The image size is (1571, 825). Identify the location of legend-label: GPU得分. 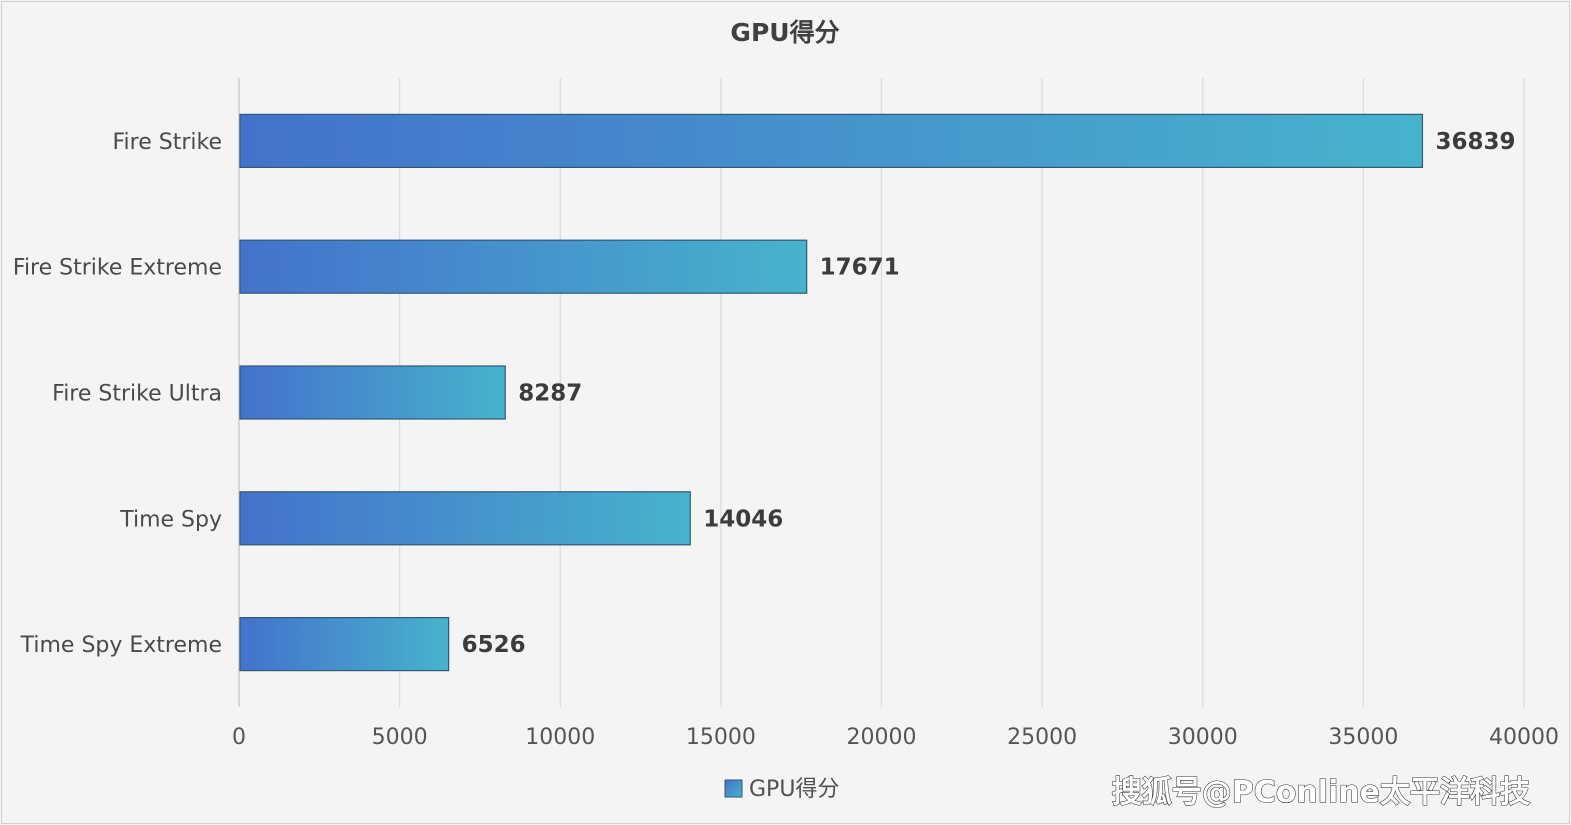
(794, 789).